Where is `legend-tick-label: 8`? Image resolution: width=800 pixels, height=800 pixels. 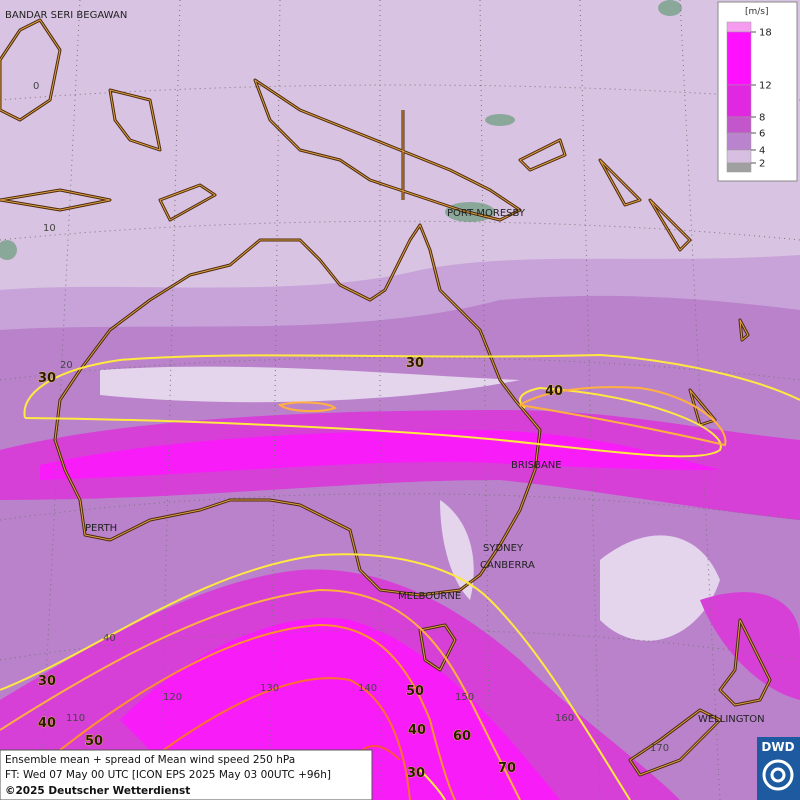
legend-tick-label: 8 is located at coordinates (762, 118).